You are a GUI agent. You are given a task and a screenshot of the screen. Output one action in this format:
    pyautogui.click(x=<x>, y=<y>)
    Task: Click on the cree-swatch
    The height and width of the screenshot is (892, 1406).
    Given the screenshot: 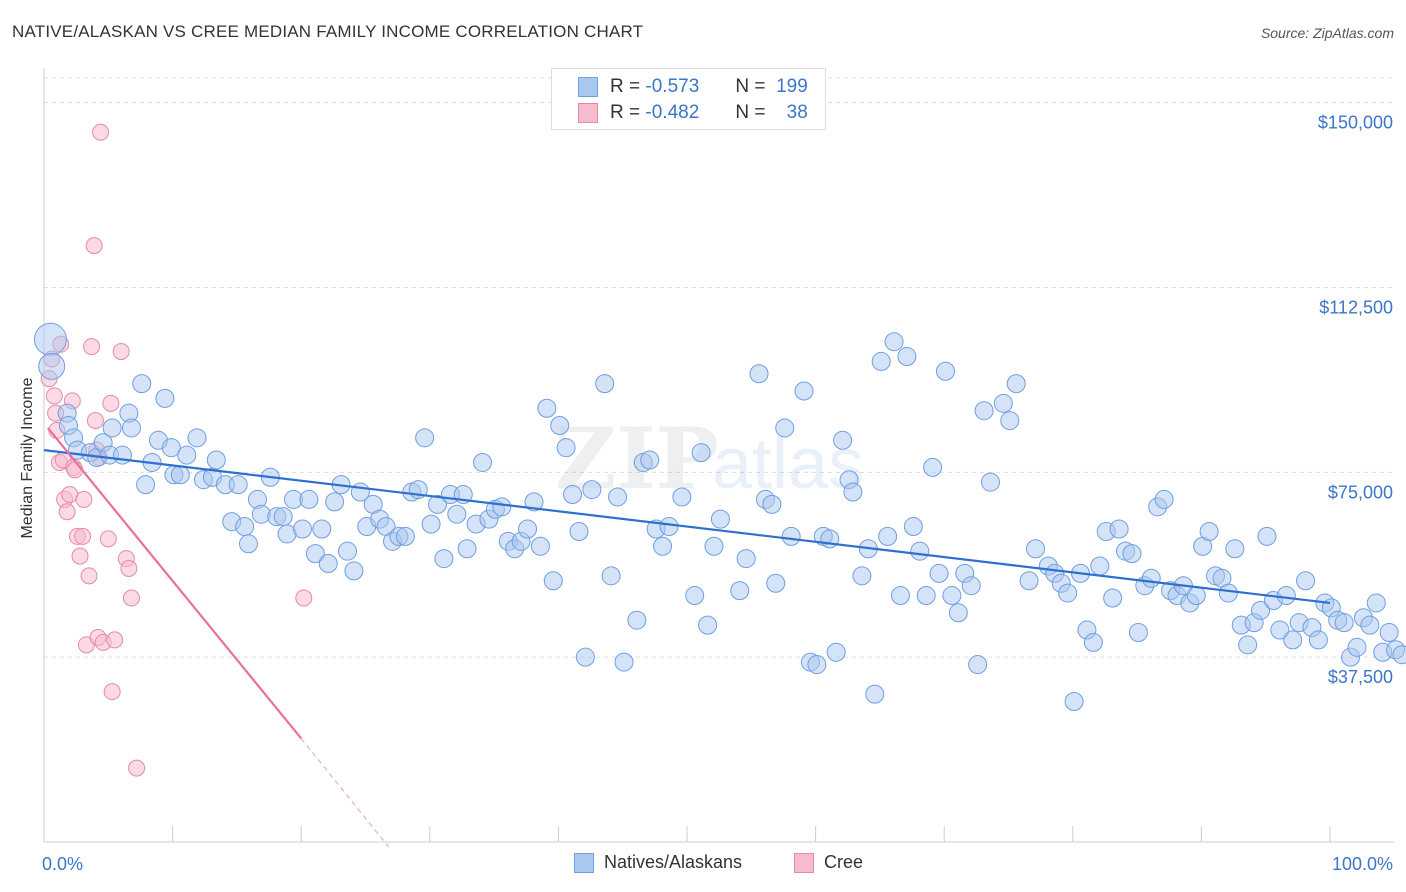 What is the action you would take?
    pyautogui.click(x=588, y=113)
    